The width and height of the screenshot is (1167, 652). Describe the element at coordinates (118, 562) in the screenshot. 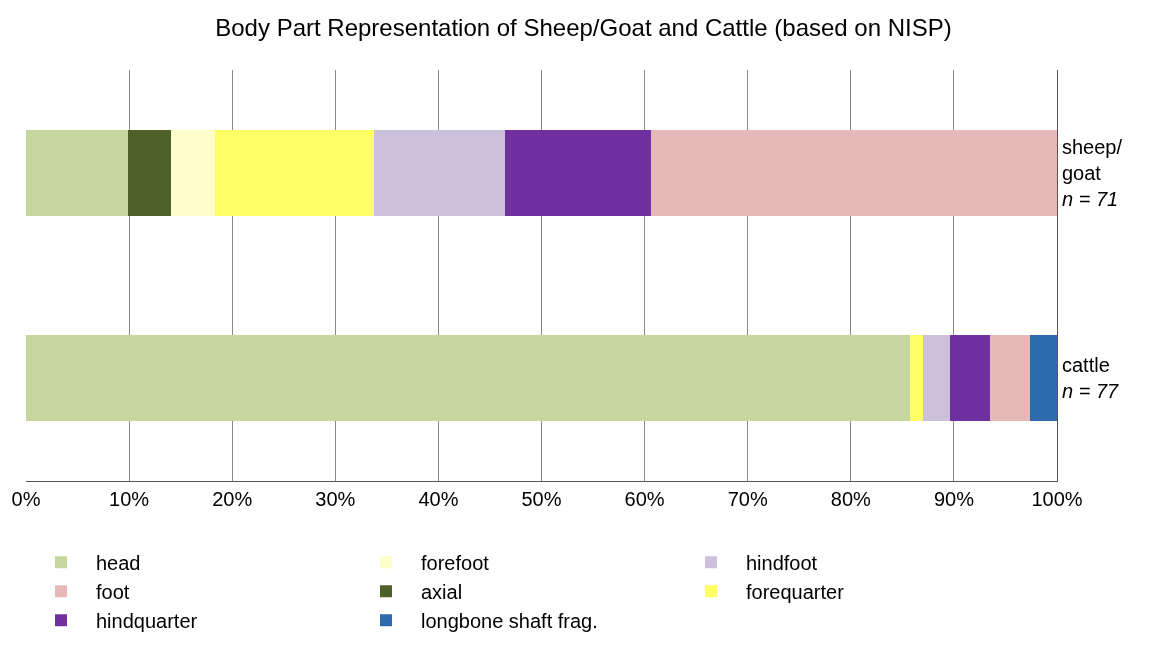

I see `legend-label: head` at that location.